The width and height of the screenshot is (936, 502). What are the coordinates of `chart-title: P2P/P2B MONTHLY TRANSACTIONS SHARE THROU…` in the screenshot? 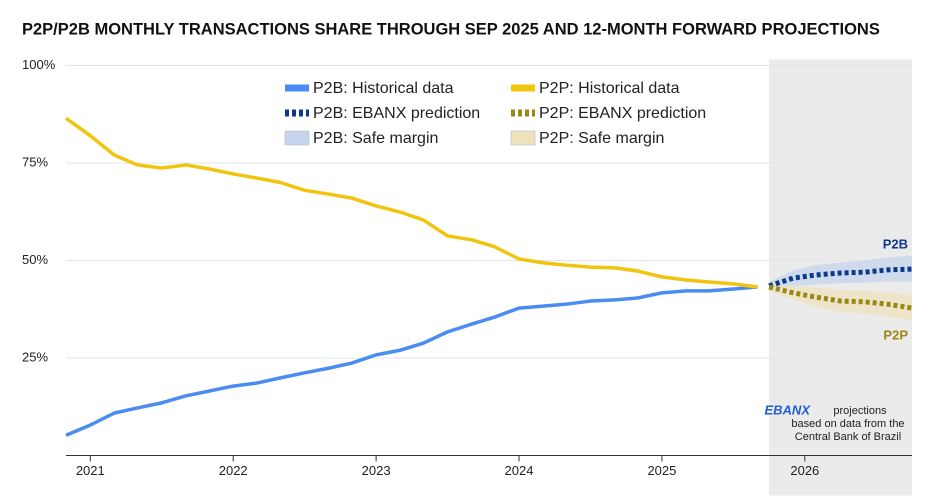 It's located at (451, 29).